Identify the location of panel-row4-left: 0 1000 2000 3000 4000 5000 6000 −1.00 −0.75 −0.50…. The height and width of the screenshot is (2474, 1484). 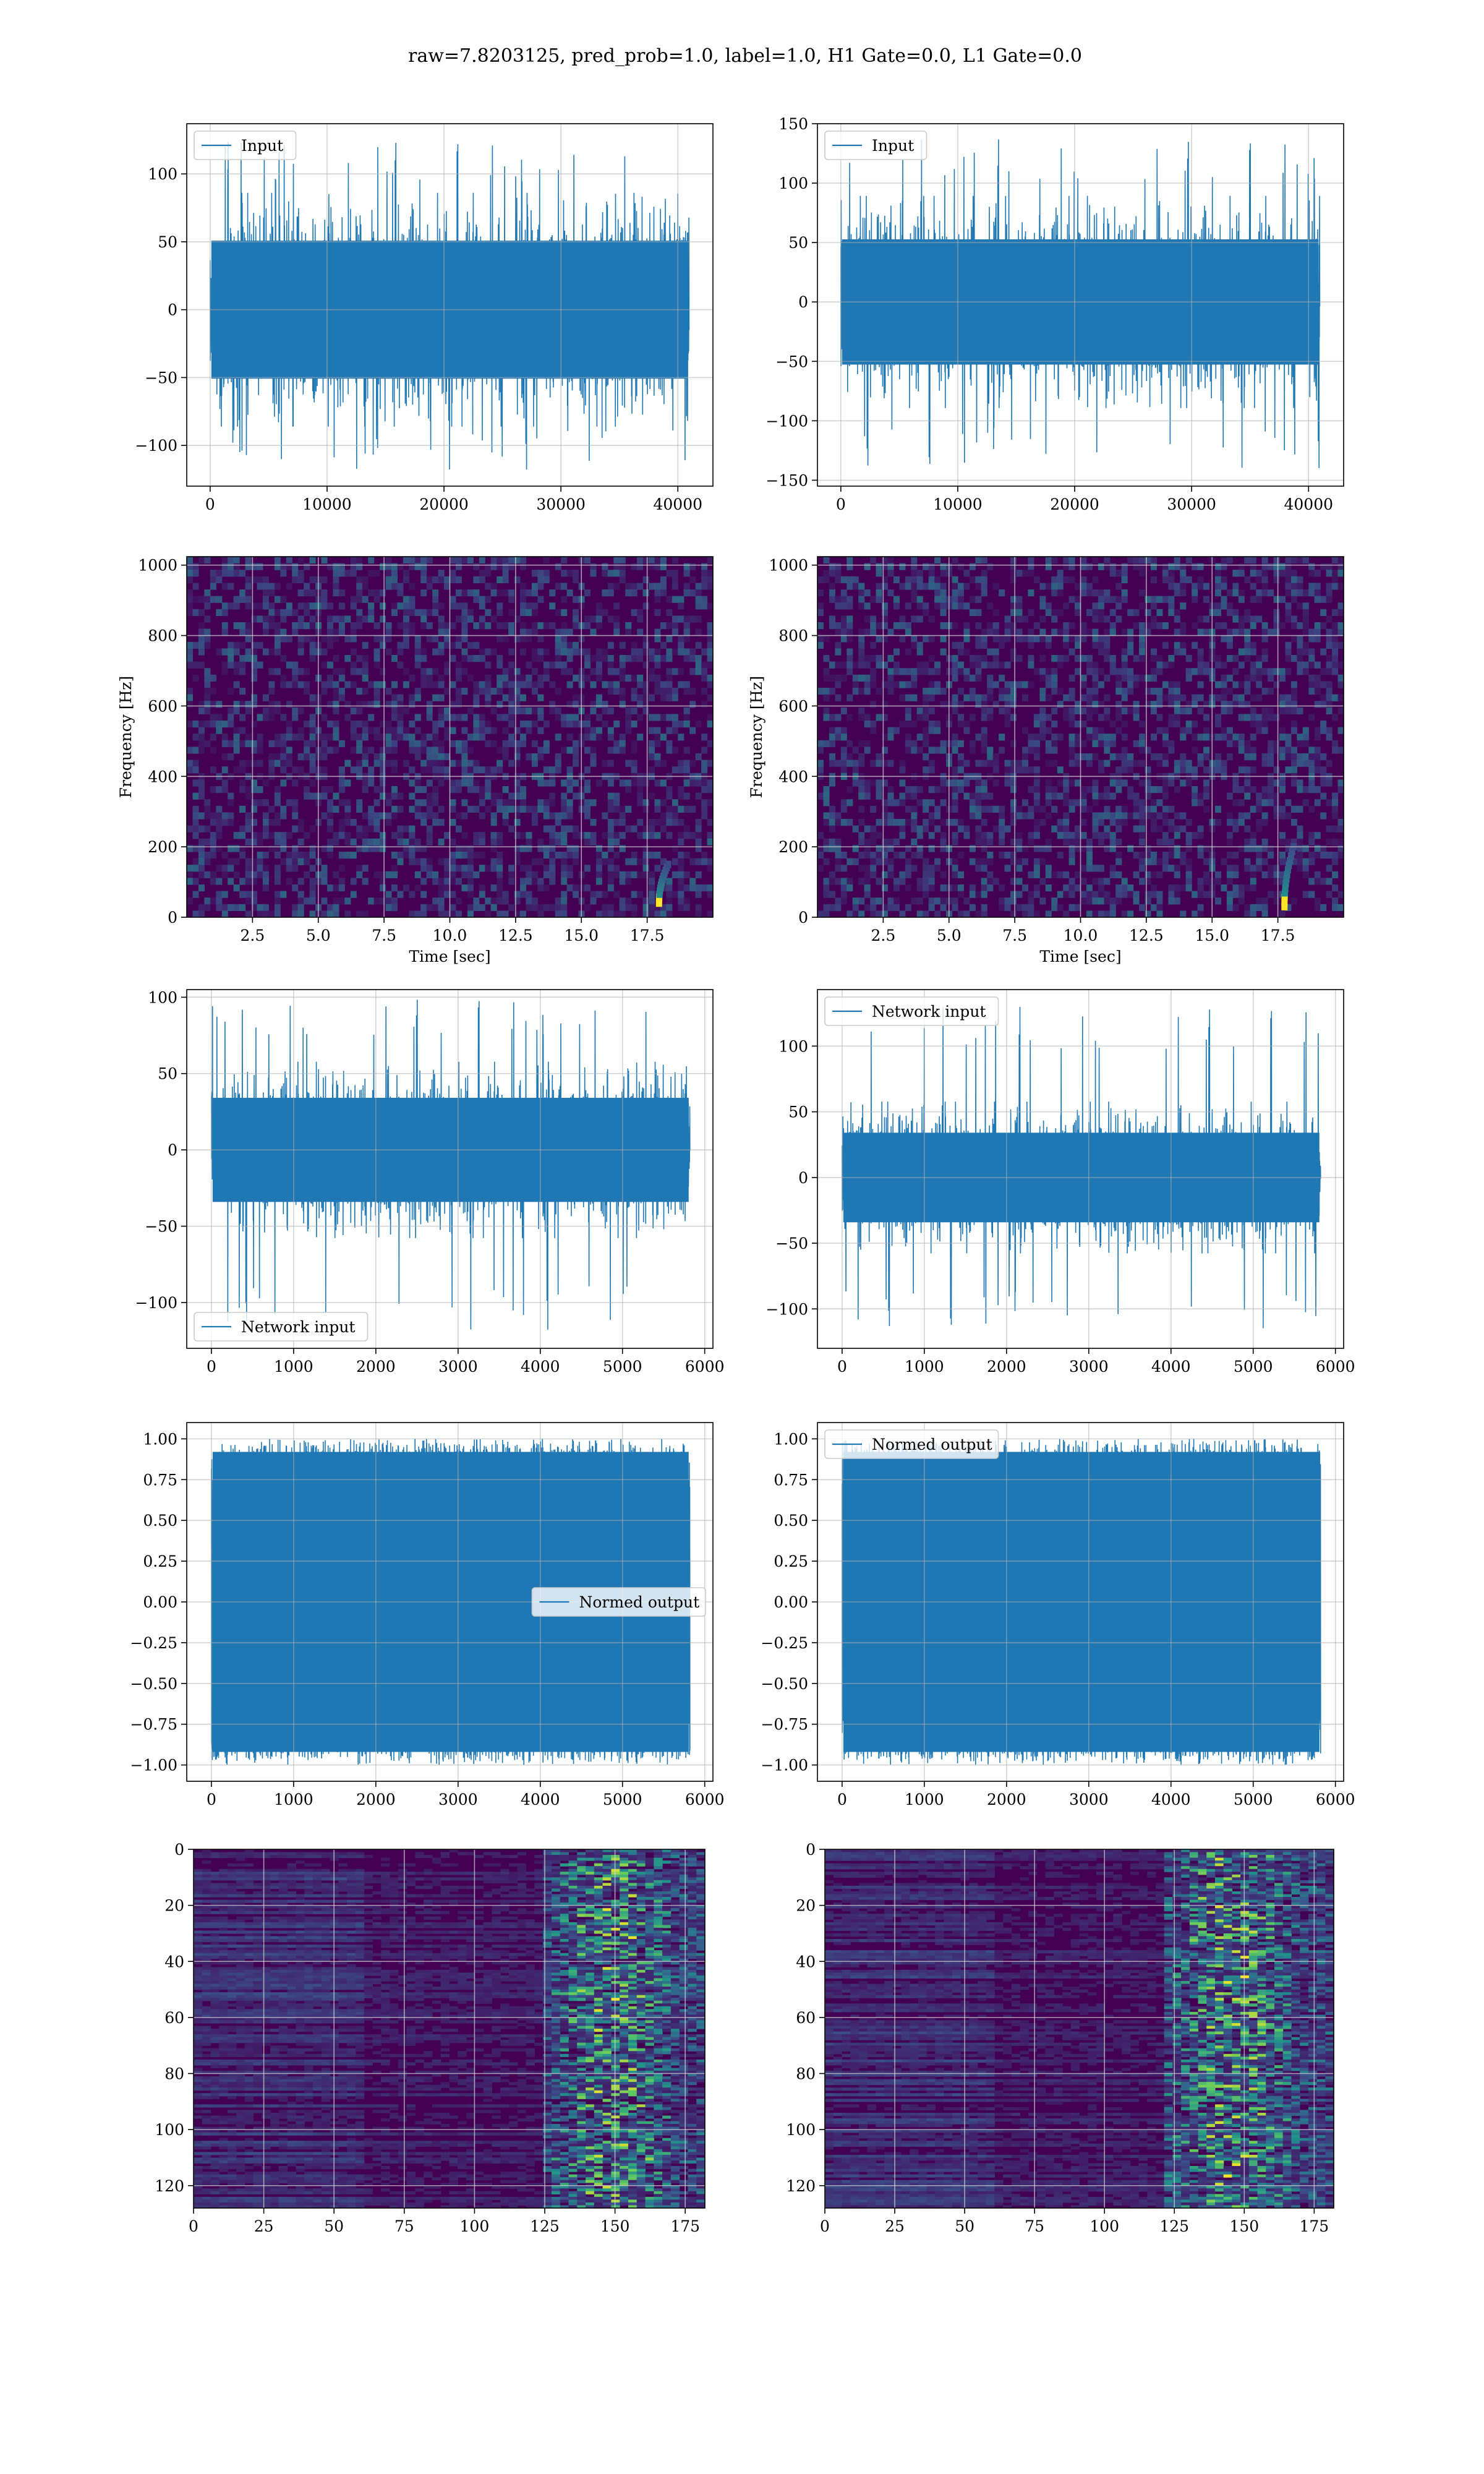
(427, 1615).